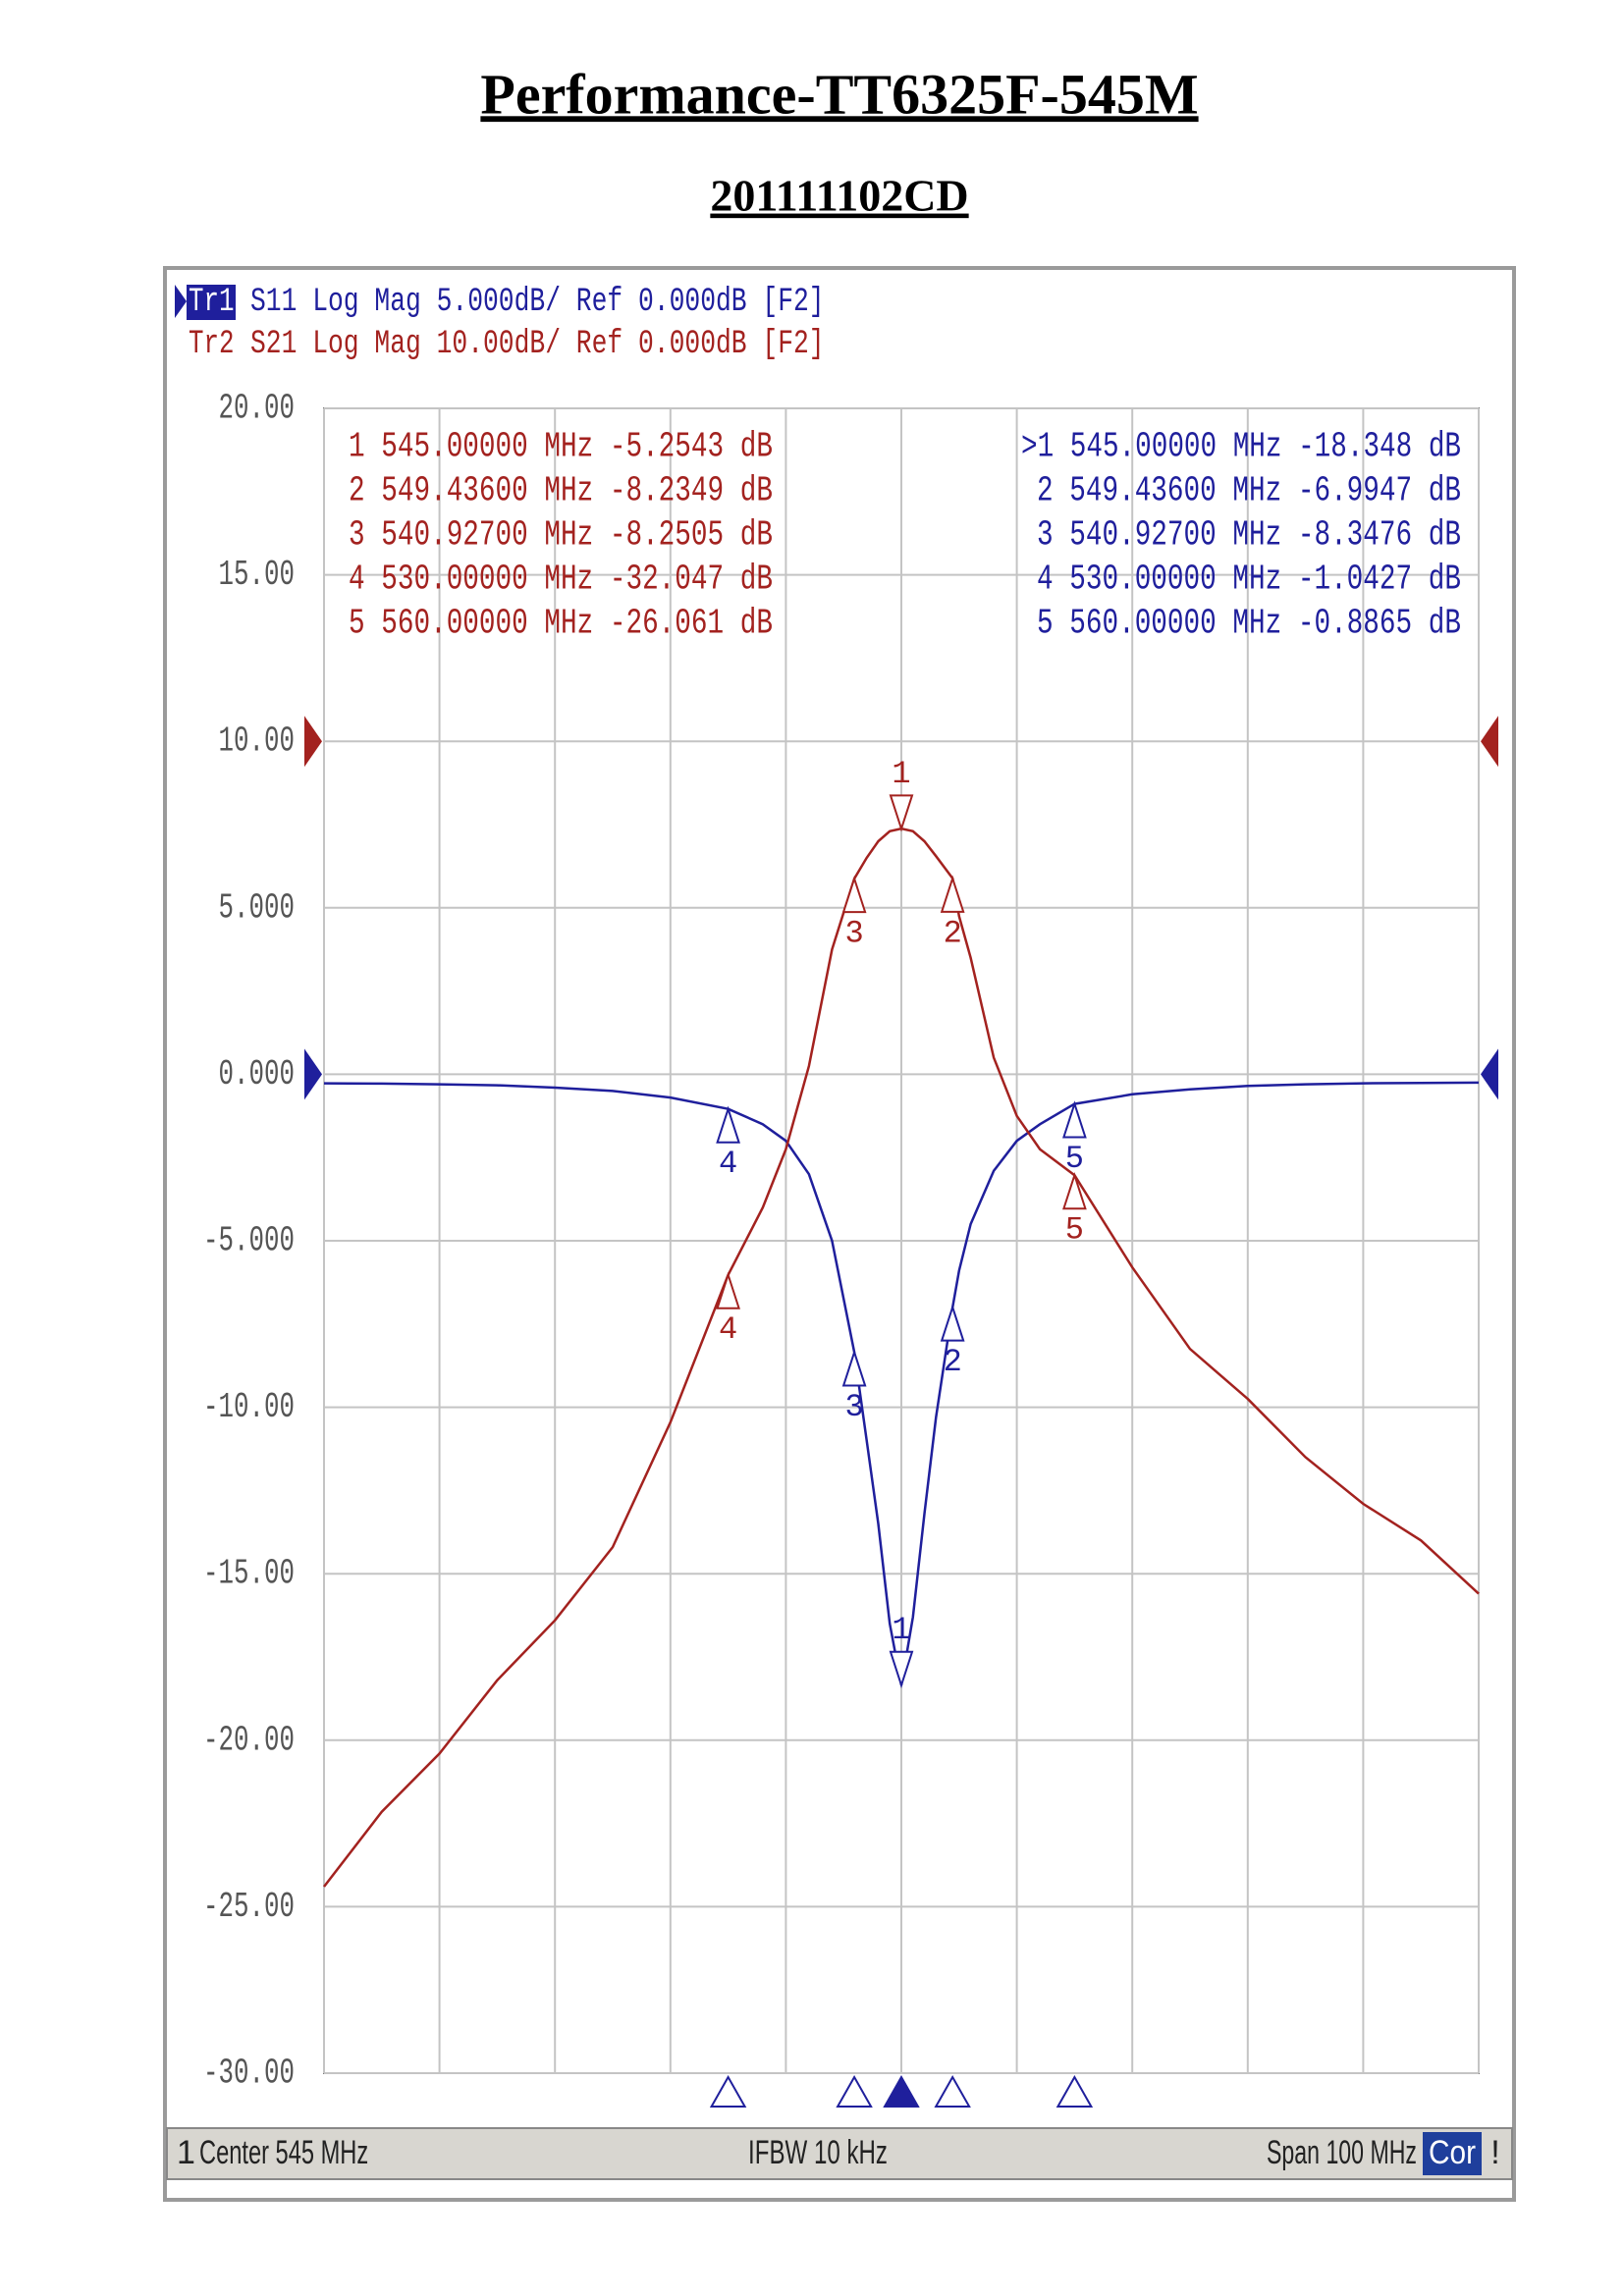 This screenshot has width=1624, height=2296. I want to click on y-tick-label: -20.00, so click(249, 1740).